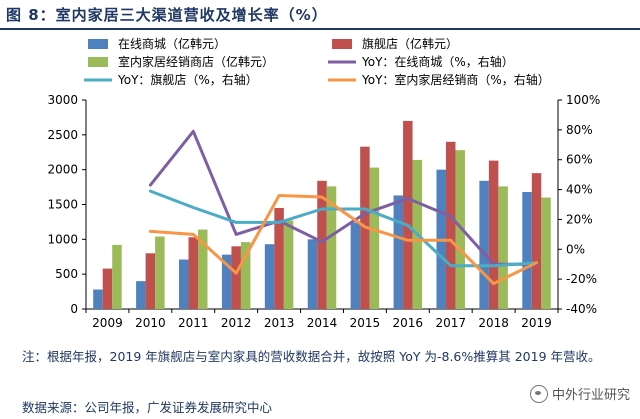 The height and width of the screenshot is (419, 640). I want to click on legend-label-0: 在线商城（亿韩元）, so click(172, 43).